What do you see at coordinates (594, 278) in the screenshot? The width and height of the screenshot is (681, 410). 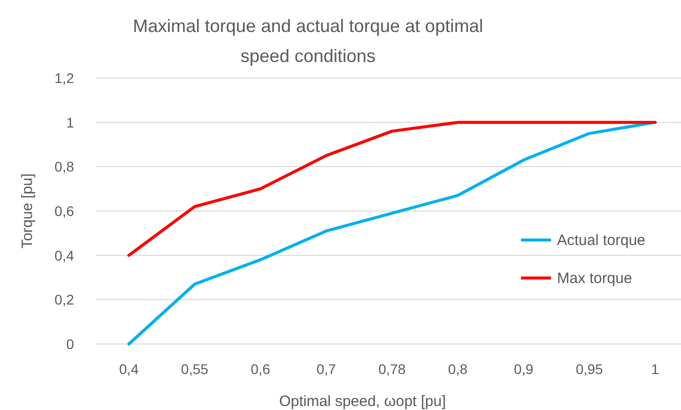 I see `legend-label: Max torque` at bounding box center [594, 278].